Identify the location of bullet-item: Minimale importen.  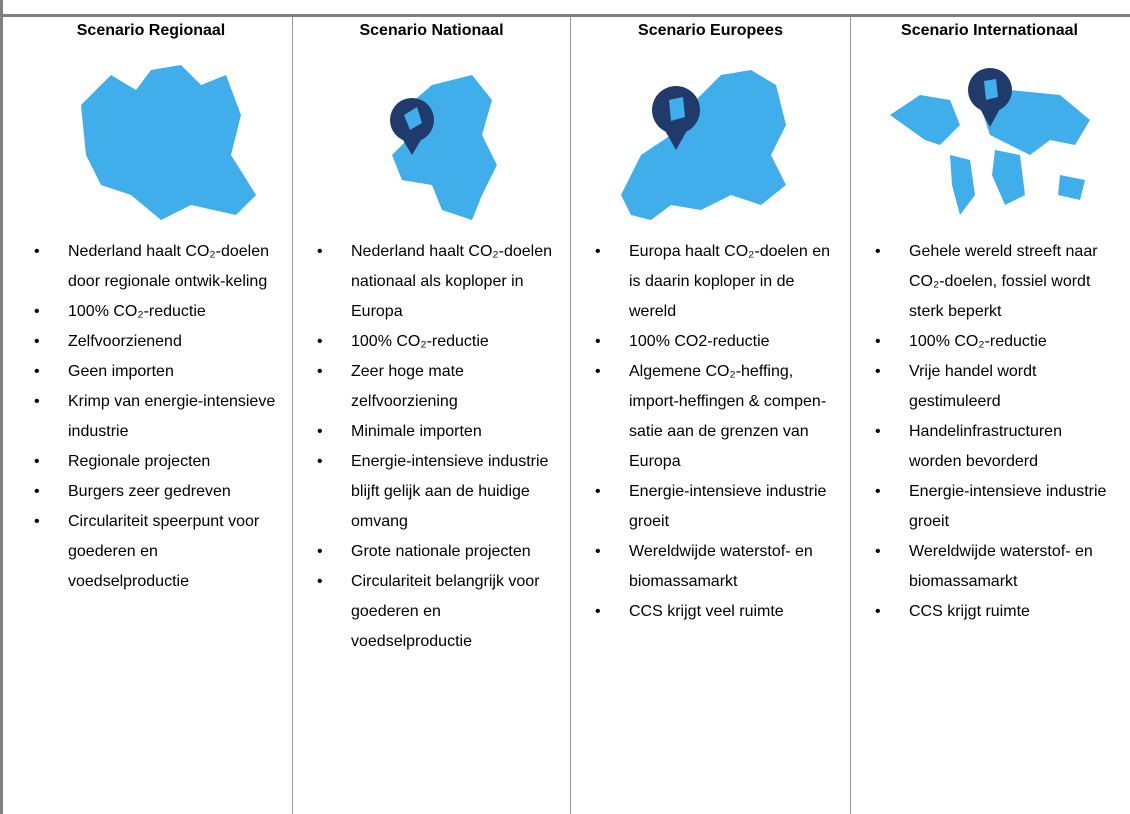
(431, 432).